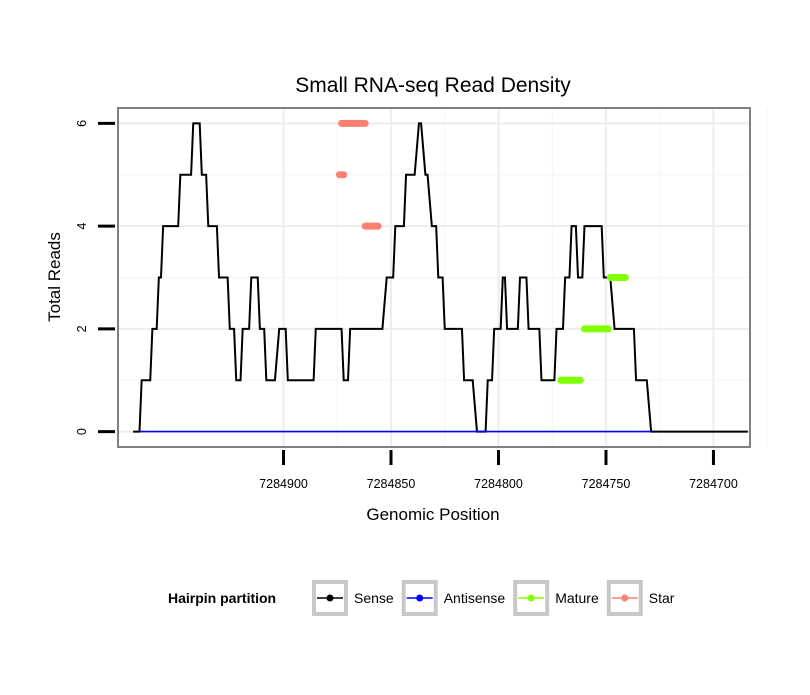 The height and width of the screenshot is (695, 810). I want to click on legend-title: Hairpin partition, so click(222, 598).